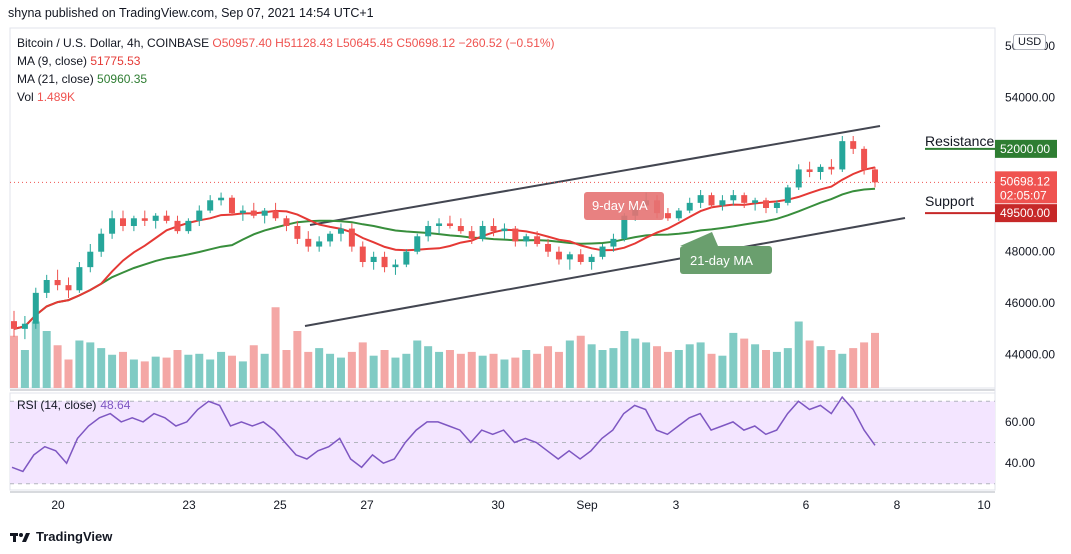 The height and width of the screenshot is (554, 1071). What do you see at coordinates (55, 79) in the screenshot?
I see `ma21-label: MA (21, close)` at bounding box center [55, 79].